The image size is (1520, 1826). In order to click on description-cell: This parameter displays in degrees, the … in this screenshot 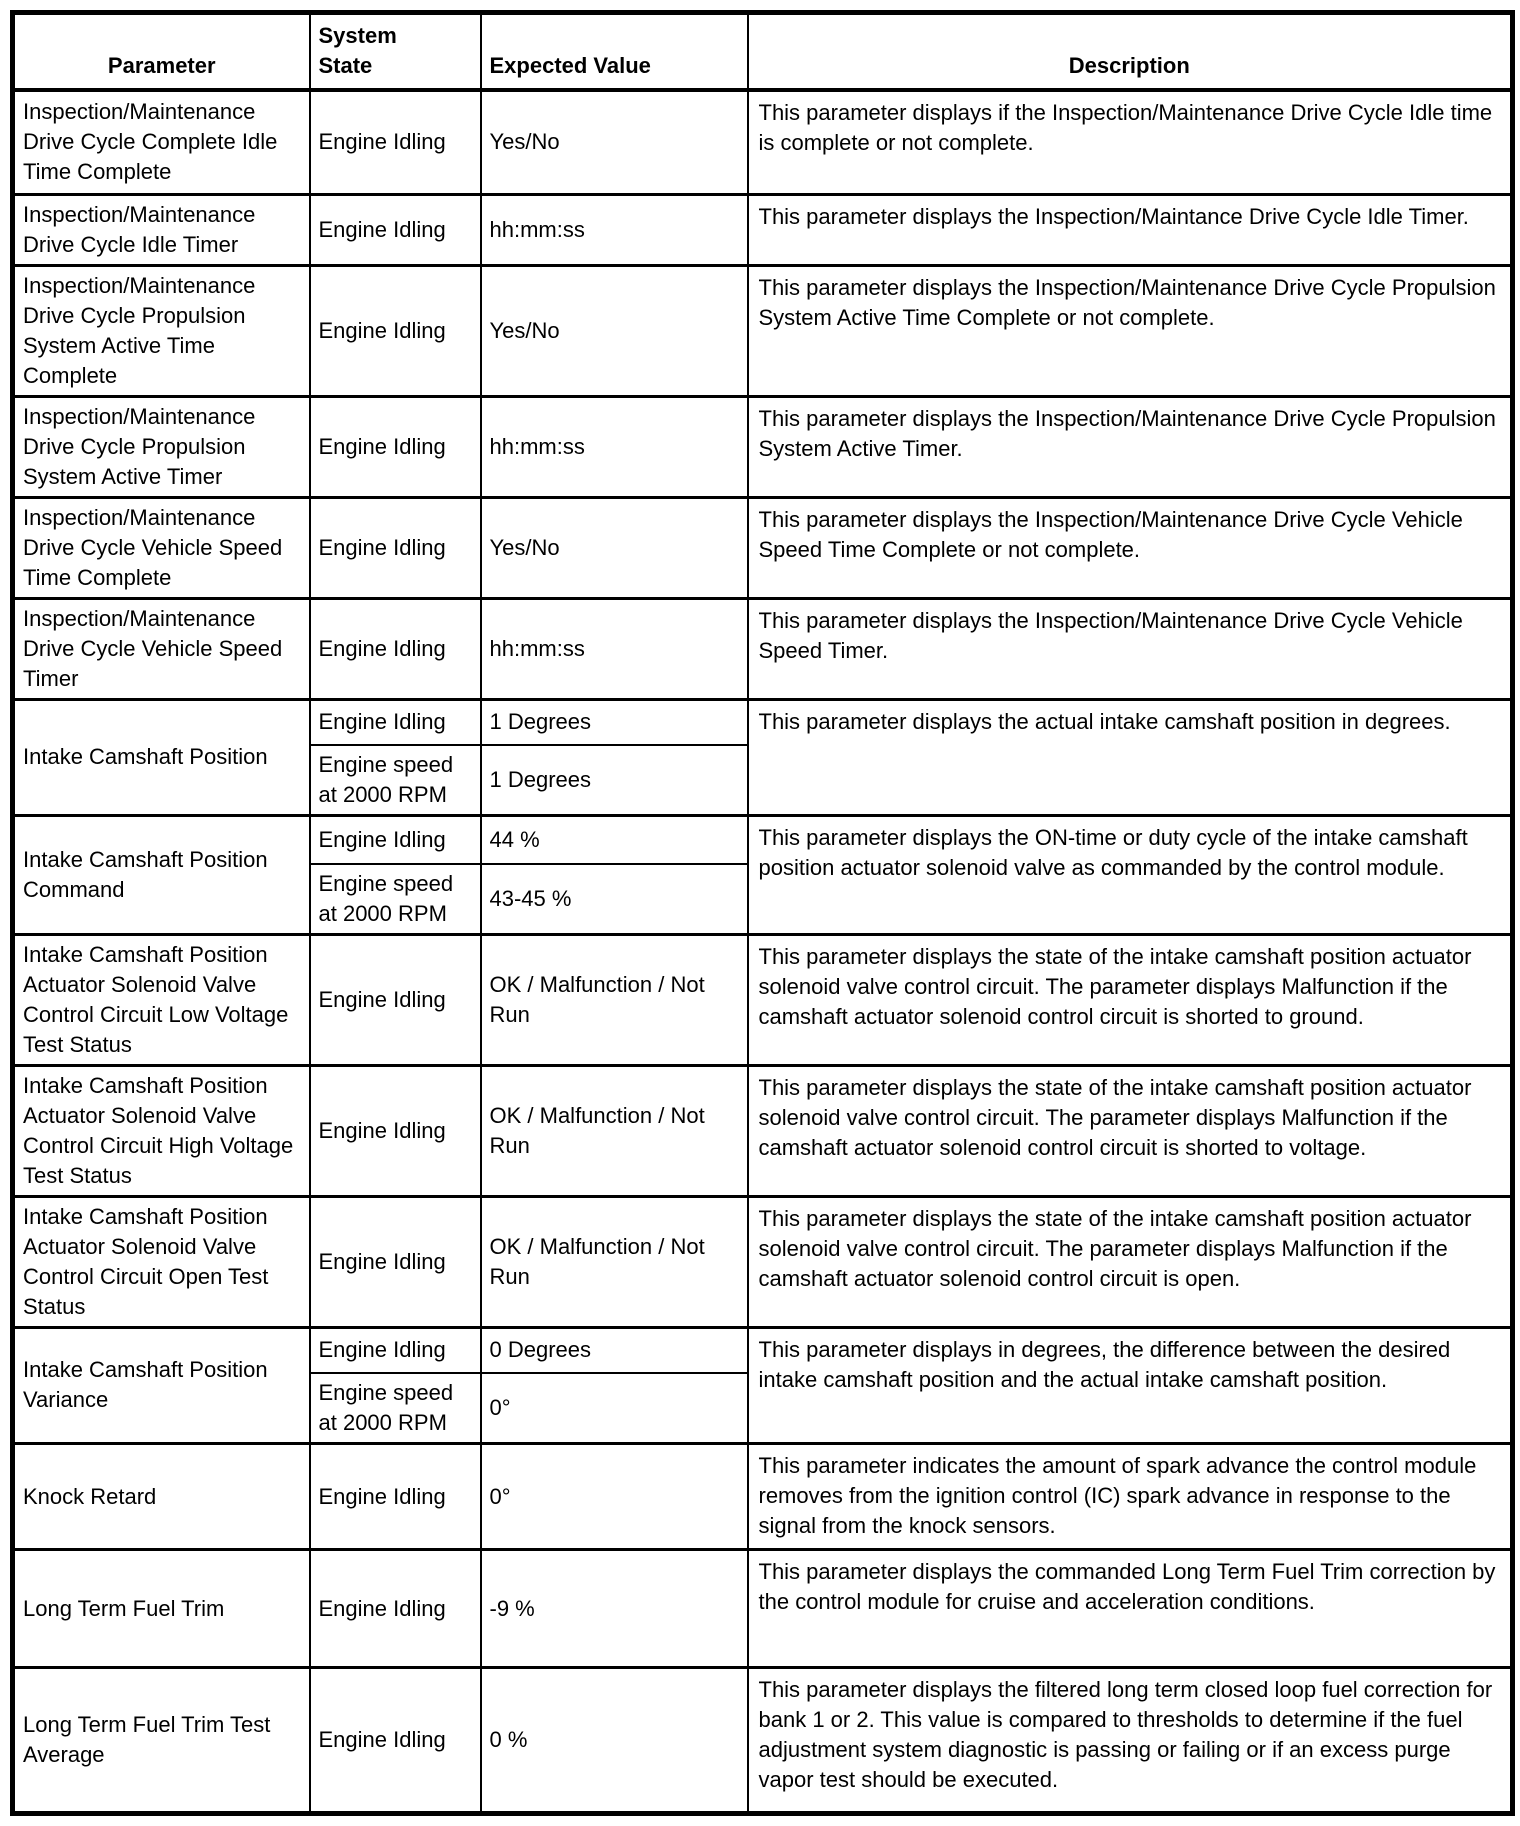, I will do `click(1130, 1385)`.